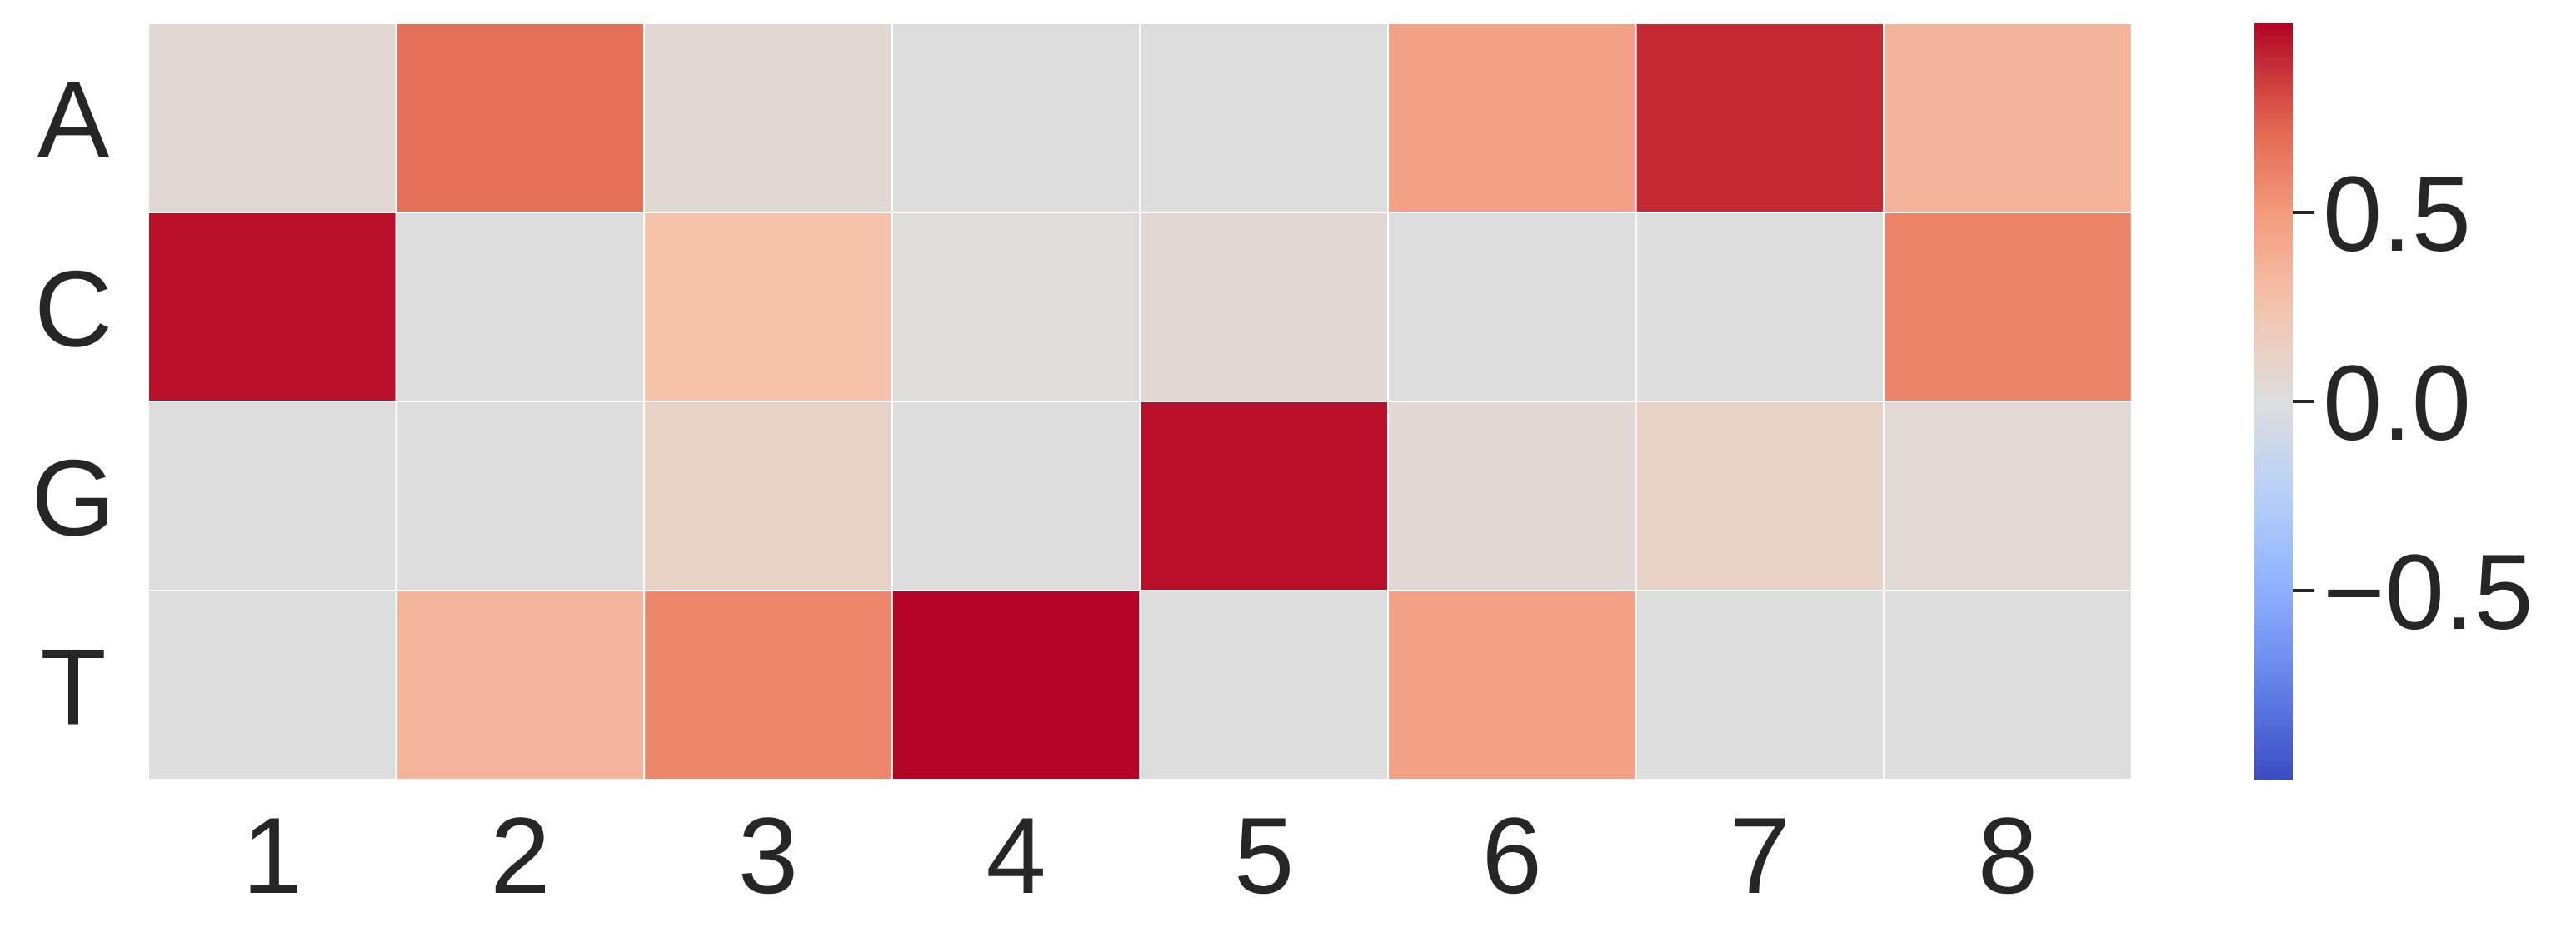 The image size is (2576, 942). I want to click on column-label-6: 6, so click(1512, 856).